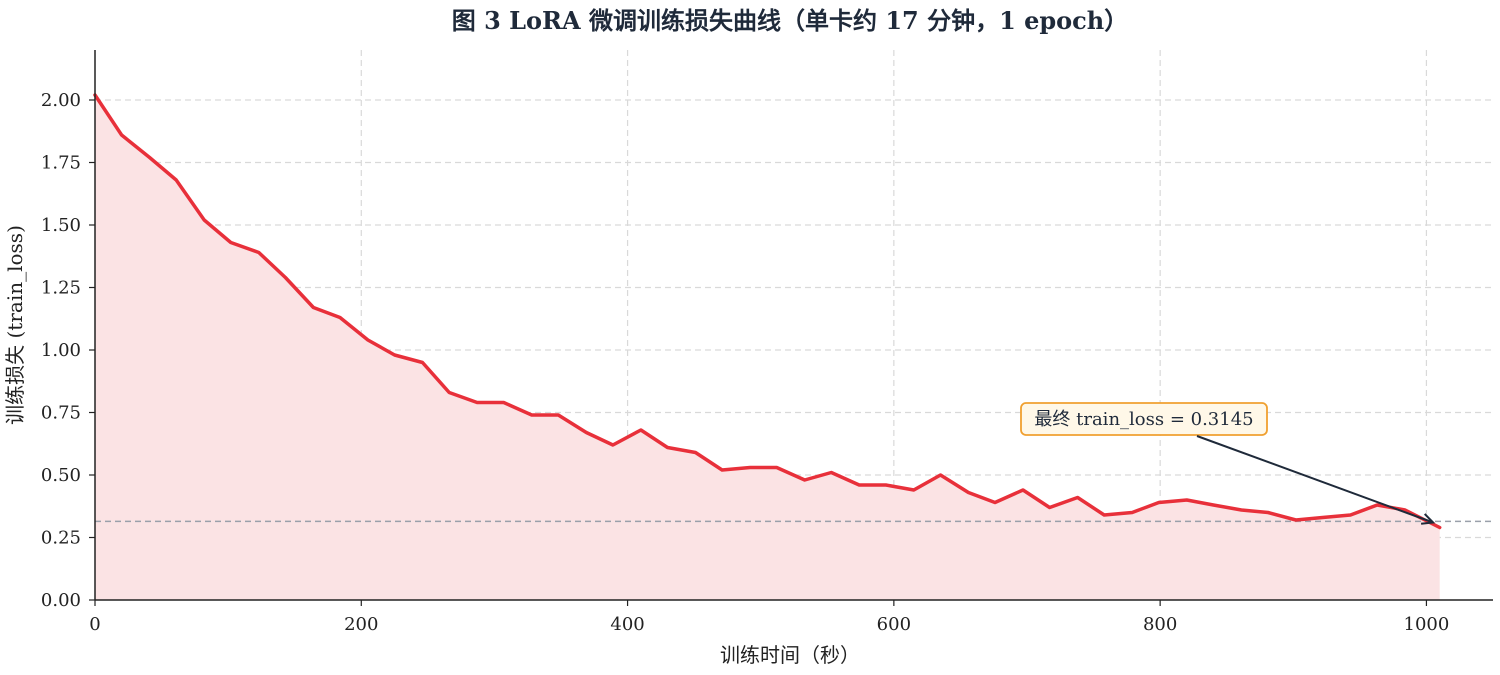 The height and width of the screenshot is (675, 1500). I want to click on annotation-text: 最终 train_loss = 0.3145, so click(1143, 419).